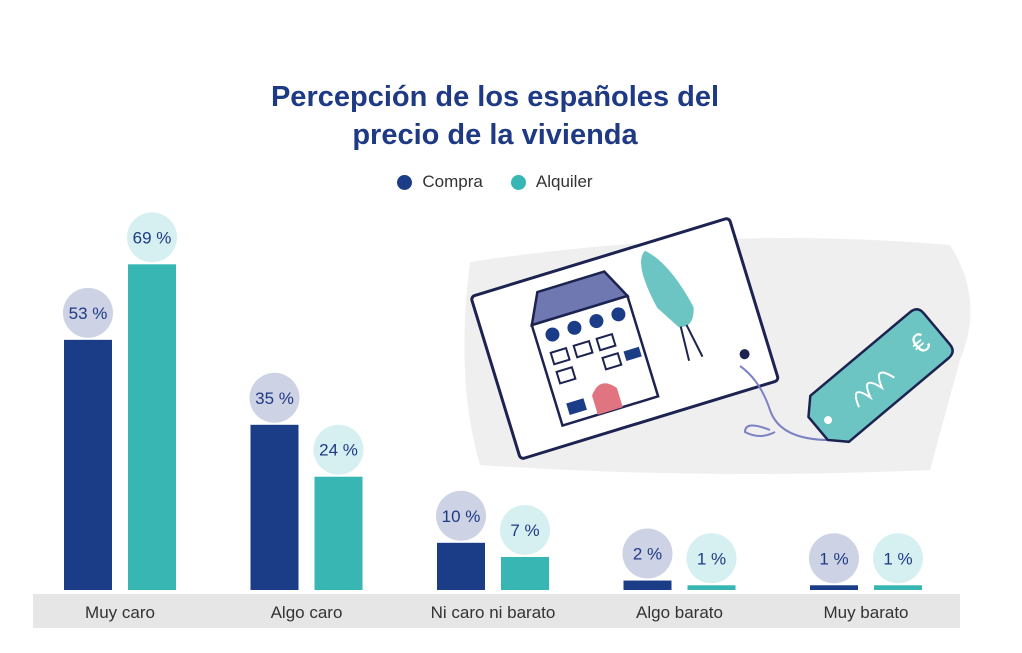 This screenshot has height=653, width=1022. What do you see at coordinates (120, 612) in the screenshot?
I see `category-label: Muy caro` at bounding box center [120, 612].